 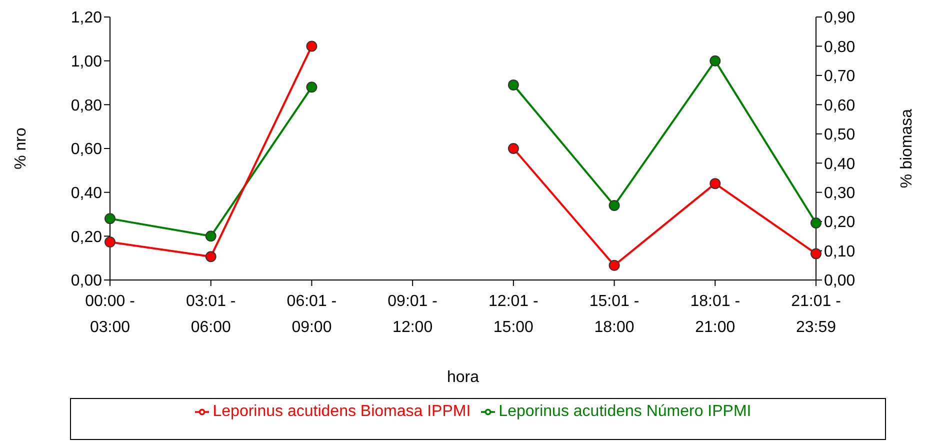 I want to click on y-tick-label: 1,00, so click(x=86, y=62).